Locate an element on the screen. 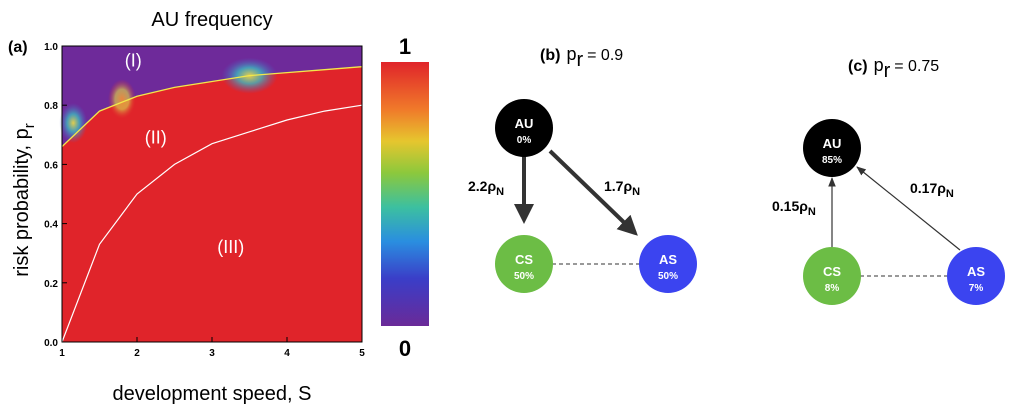 This screenshot has height=410, width=1026. edge-c-cs-au-sub: N is located at coordinates (812, 212).